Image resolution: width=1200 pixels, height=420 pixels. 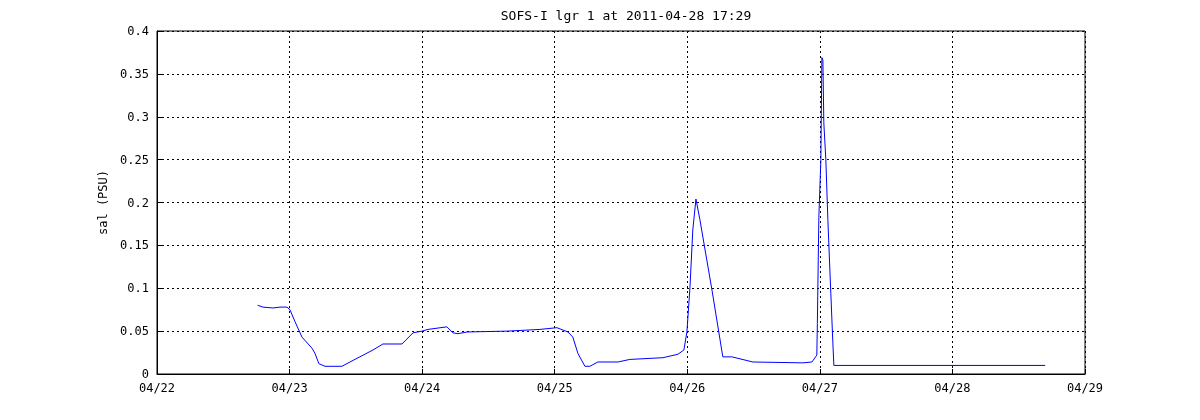 What do you see at coordinates (138, 116) in the screenshot?
I see `y-tick-label: 0.3` at bounding box center [138, 116].